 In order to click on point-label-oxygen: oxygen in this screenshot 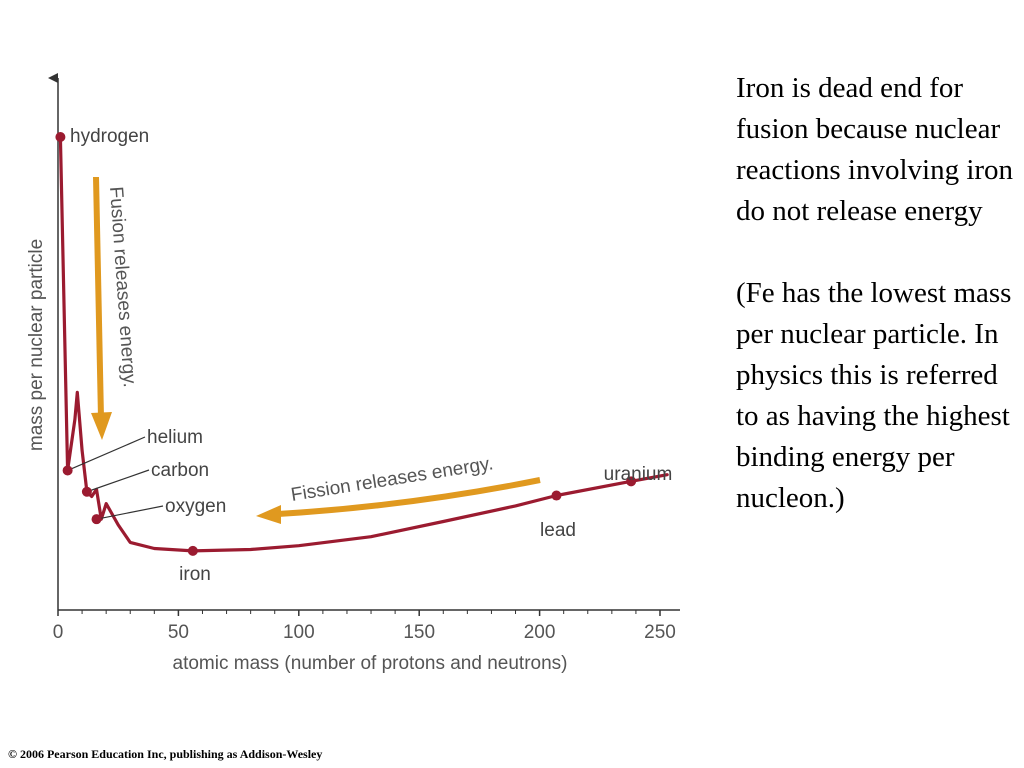, I will do `click(195, 506)`.